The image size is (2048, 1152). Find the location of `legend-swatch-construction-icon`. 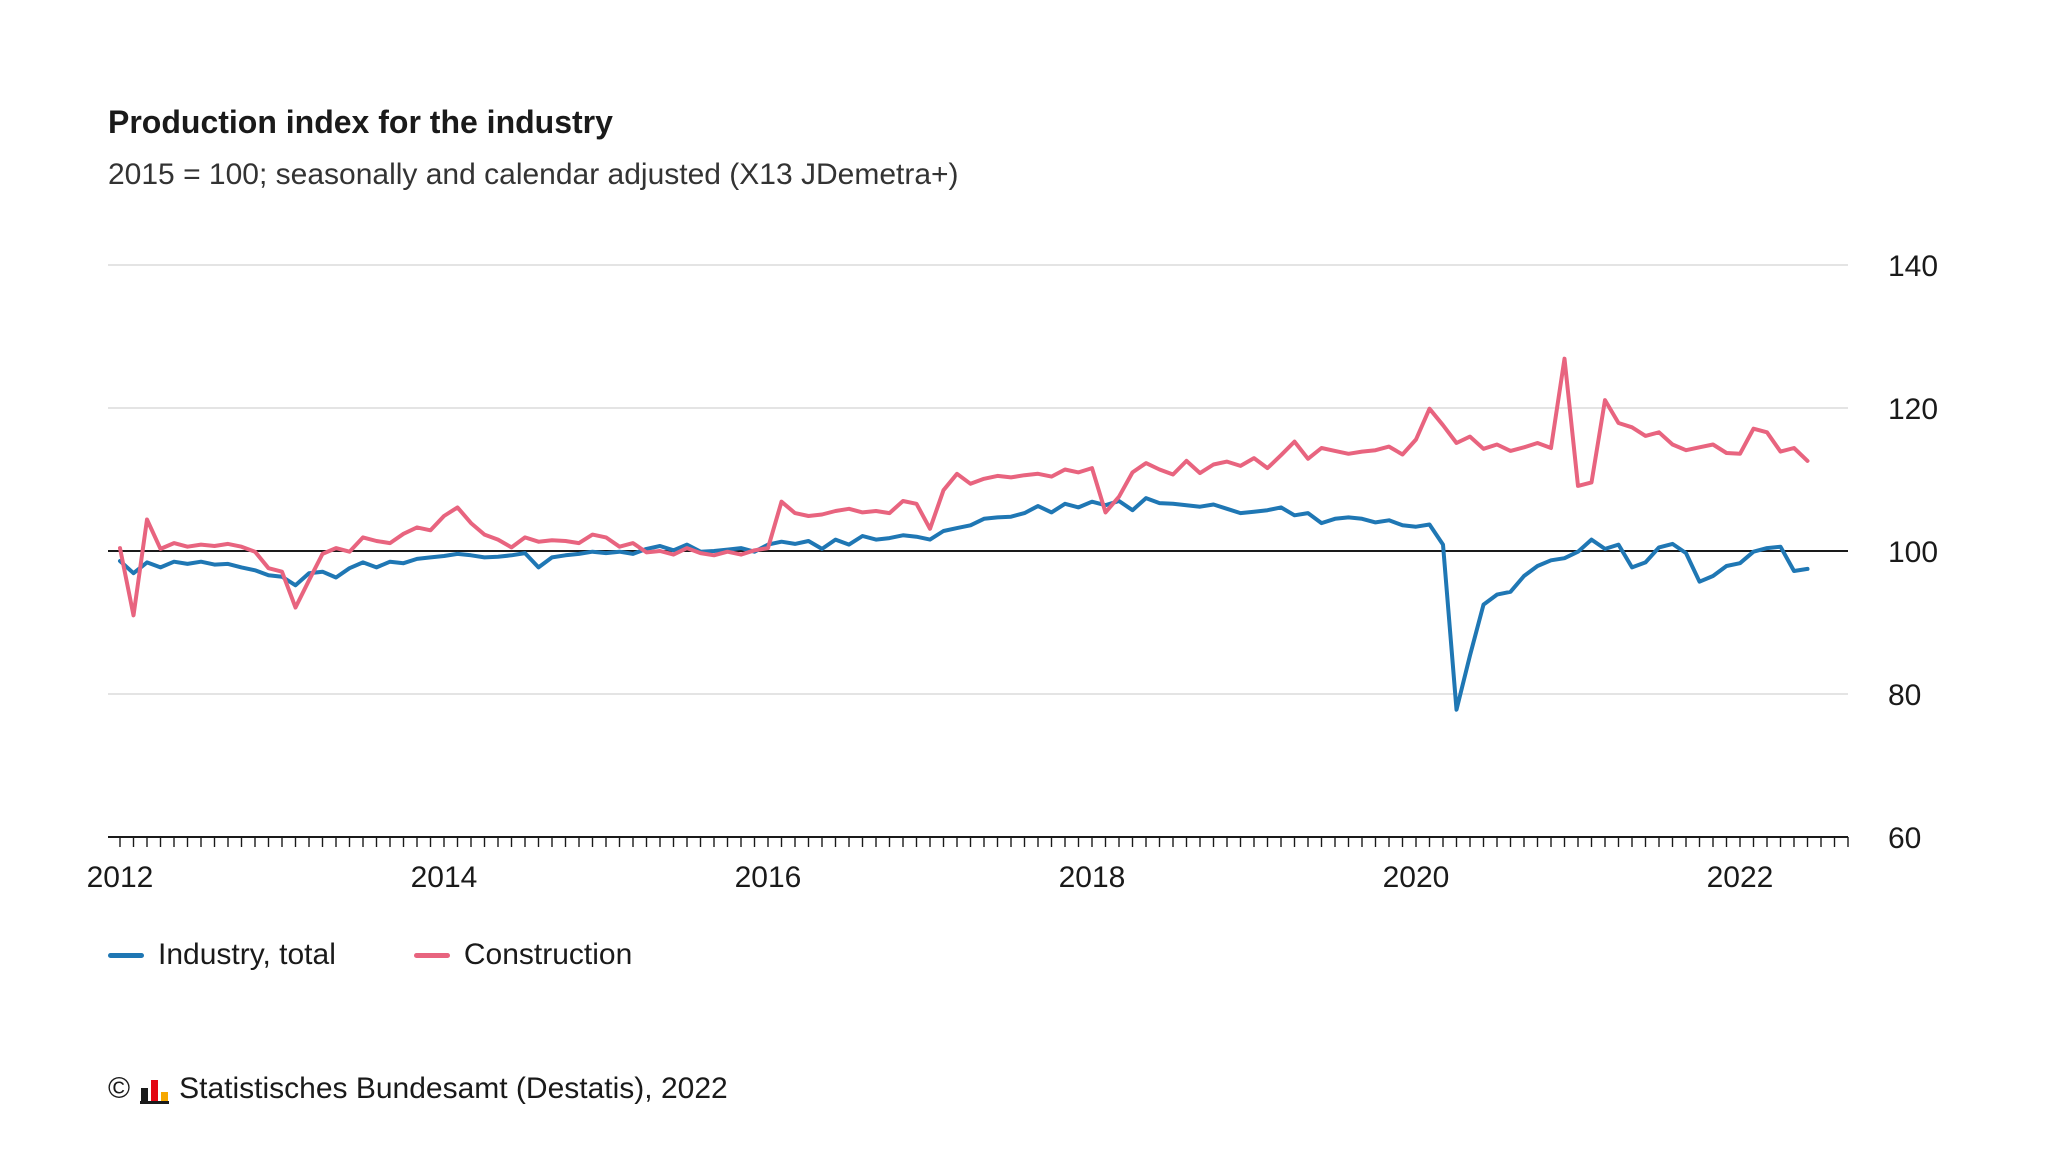

legend-swatch-construction-icon is located at coordinates (431, 955).